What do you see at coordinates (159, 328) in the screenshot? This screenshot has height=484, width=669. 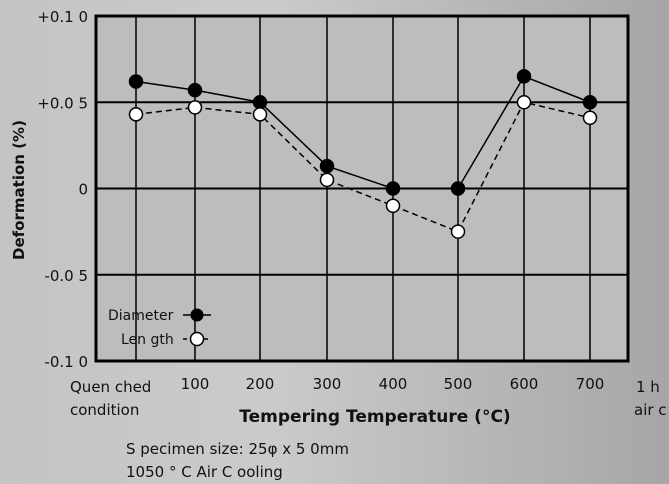 I see `legend: Diameter Len gth` at bounding box center [159, 328].